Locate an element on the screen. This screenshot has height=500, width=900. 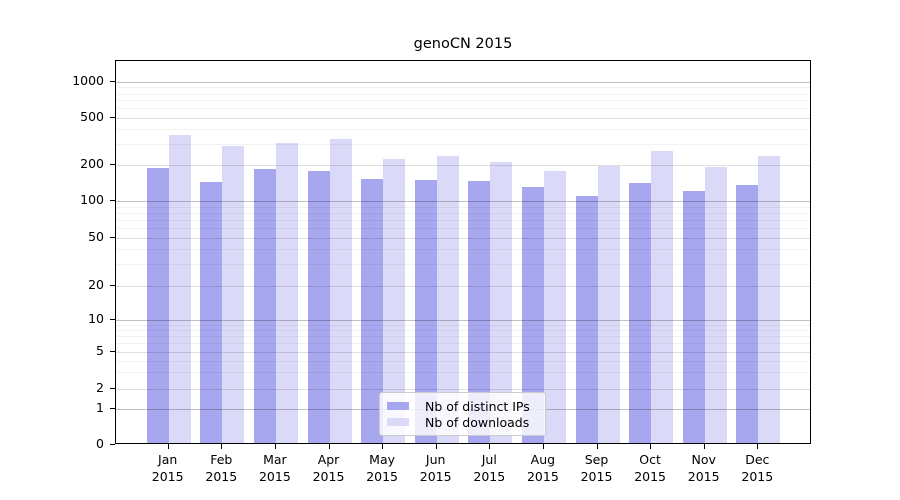
bar-distinct-ips-sep is located at coordinates (586, 319).